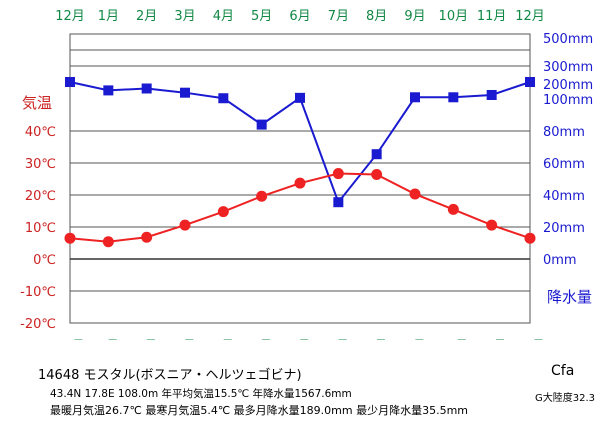 The height and width of the screenshot is (425, 611). Describe the element at coordinates (564, 164) in the screenshot. I see `precipitation-tick-label: 60mm` at that location.